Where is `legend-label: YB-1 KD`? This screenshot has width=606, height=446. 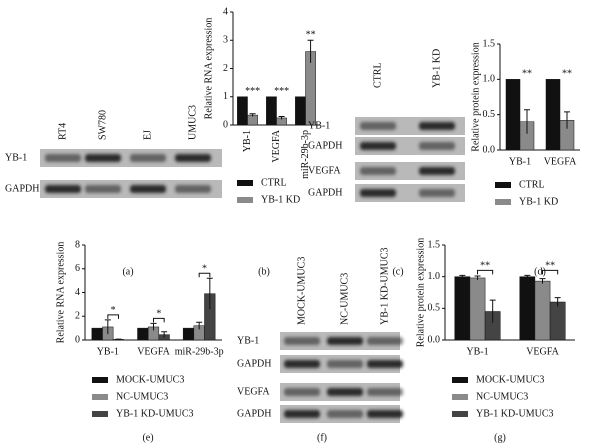
legend-label: YB-1 KD is located at coordinates (280, 199).